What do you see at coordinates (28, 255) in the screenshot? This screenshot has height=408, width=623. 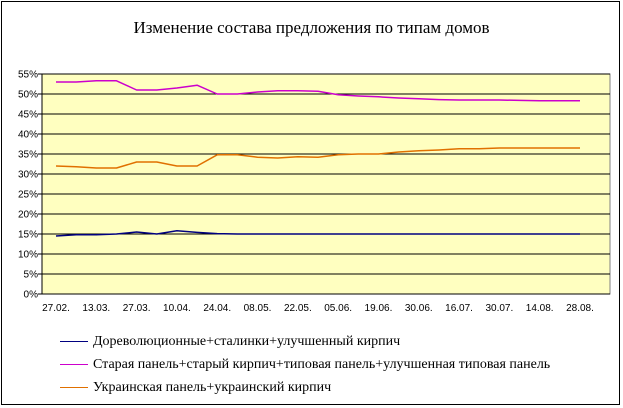 I see `y-tick-label-2: 10%` at bounding box center [28, 255].